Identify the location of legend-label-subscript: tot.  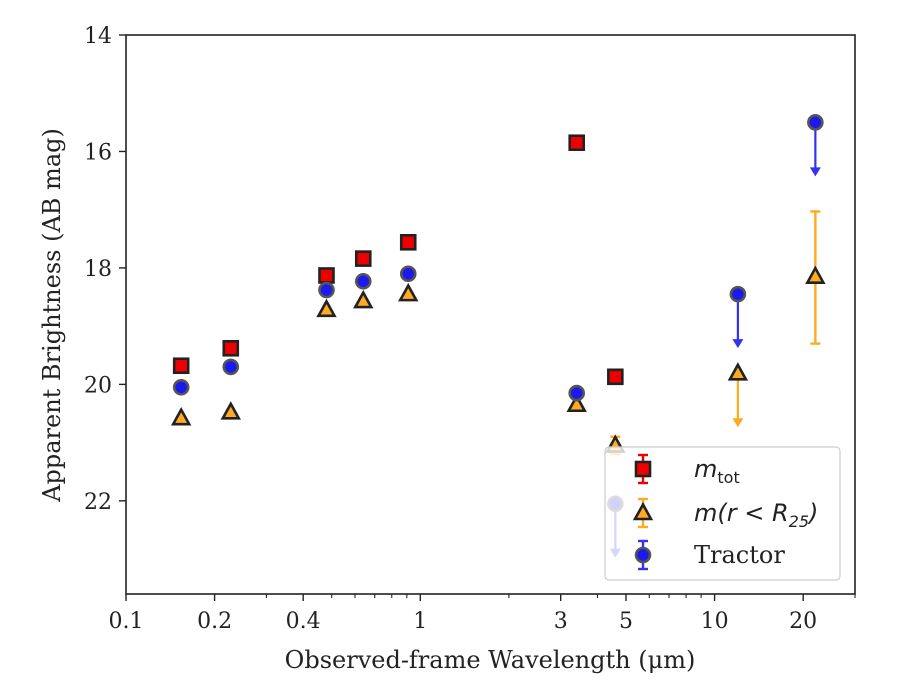
(728, 477).